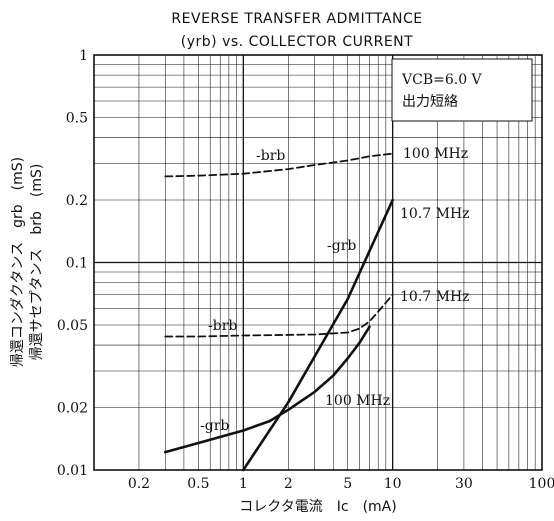  Describe the element at coordinates (36, 262) in the screenshot. I see `y-axis-label-line2: 帰還サセプタンス brb (mS)` at that location.